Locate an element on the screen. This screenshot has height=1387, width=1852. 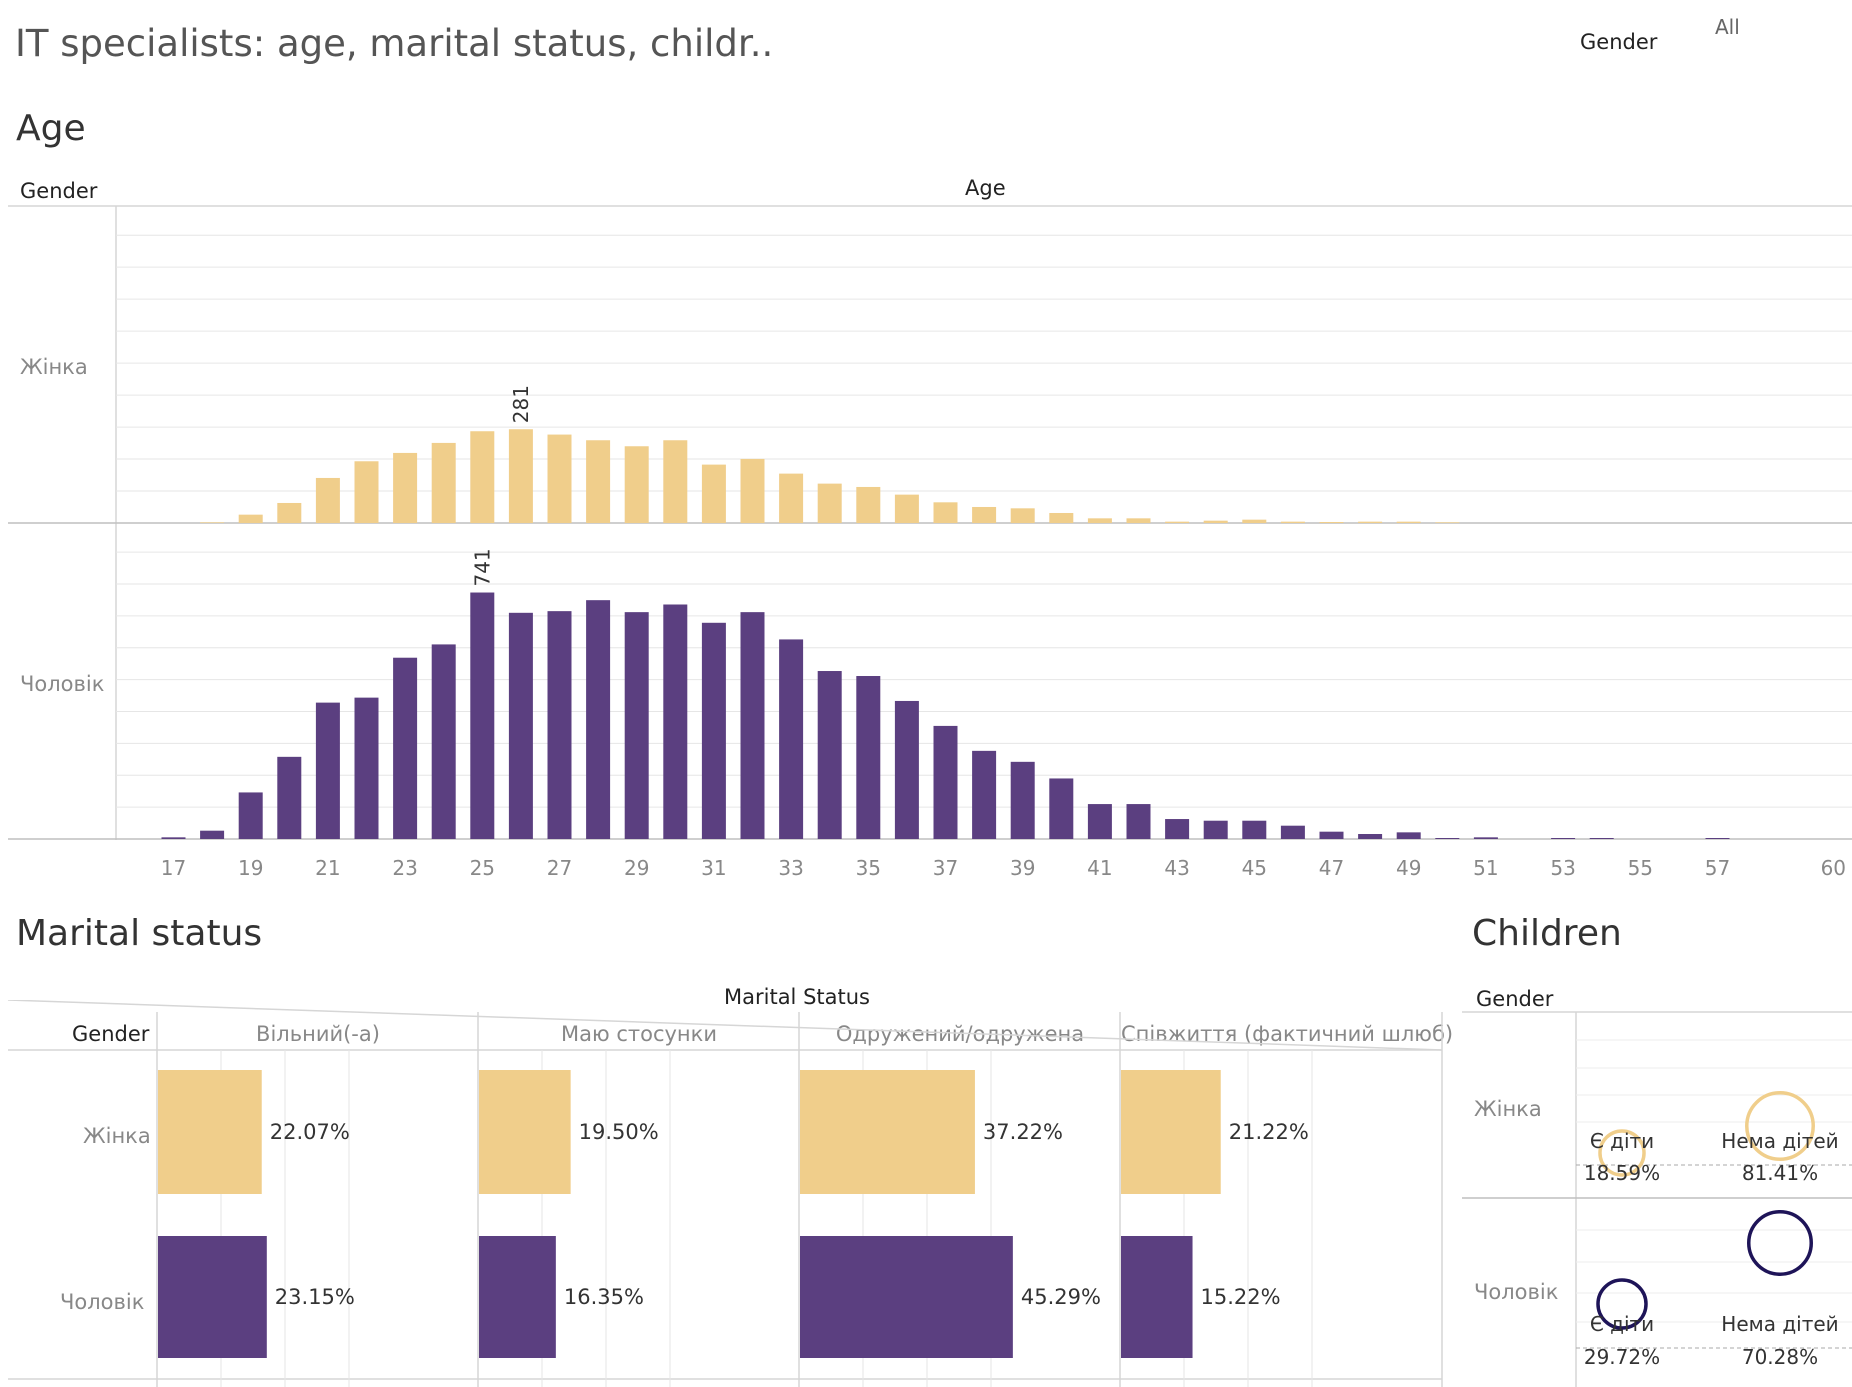
children-value-male-1: 70.28% is located at coordinates (1780, 1357).